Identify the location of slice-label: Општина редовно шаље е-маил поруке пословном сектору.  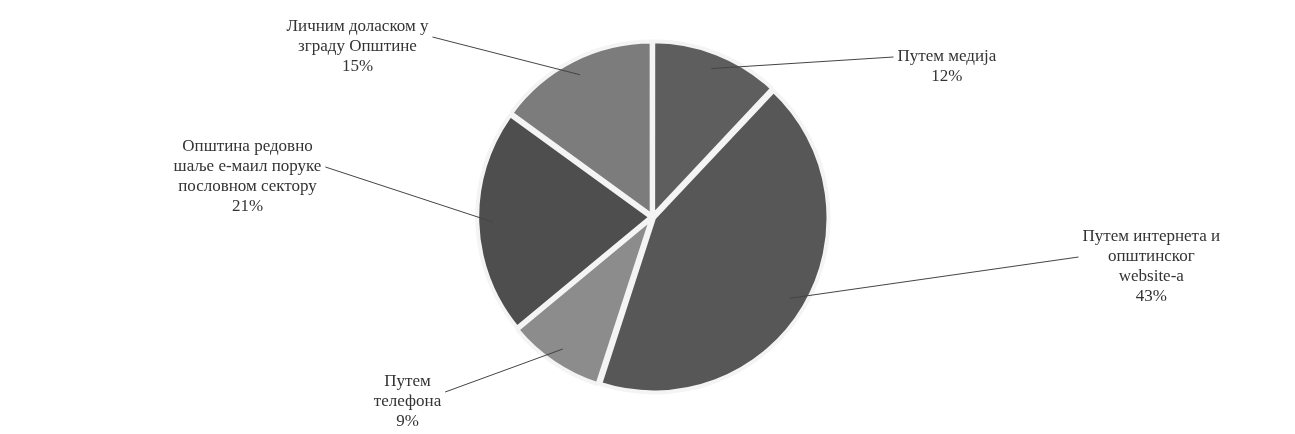
(247, 166).